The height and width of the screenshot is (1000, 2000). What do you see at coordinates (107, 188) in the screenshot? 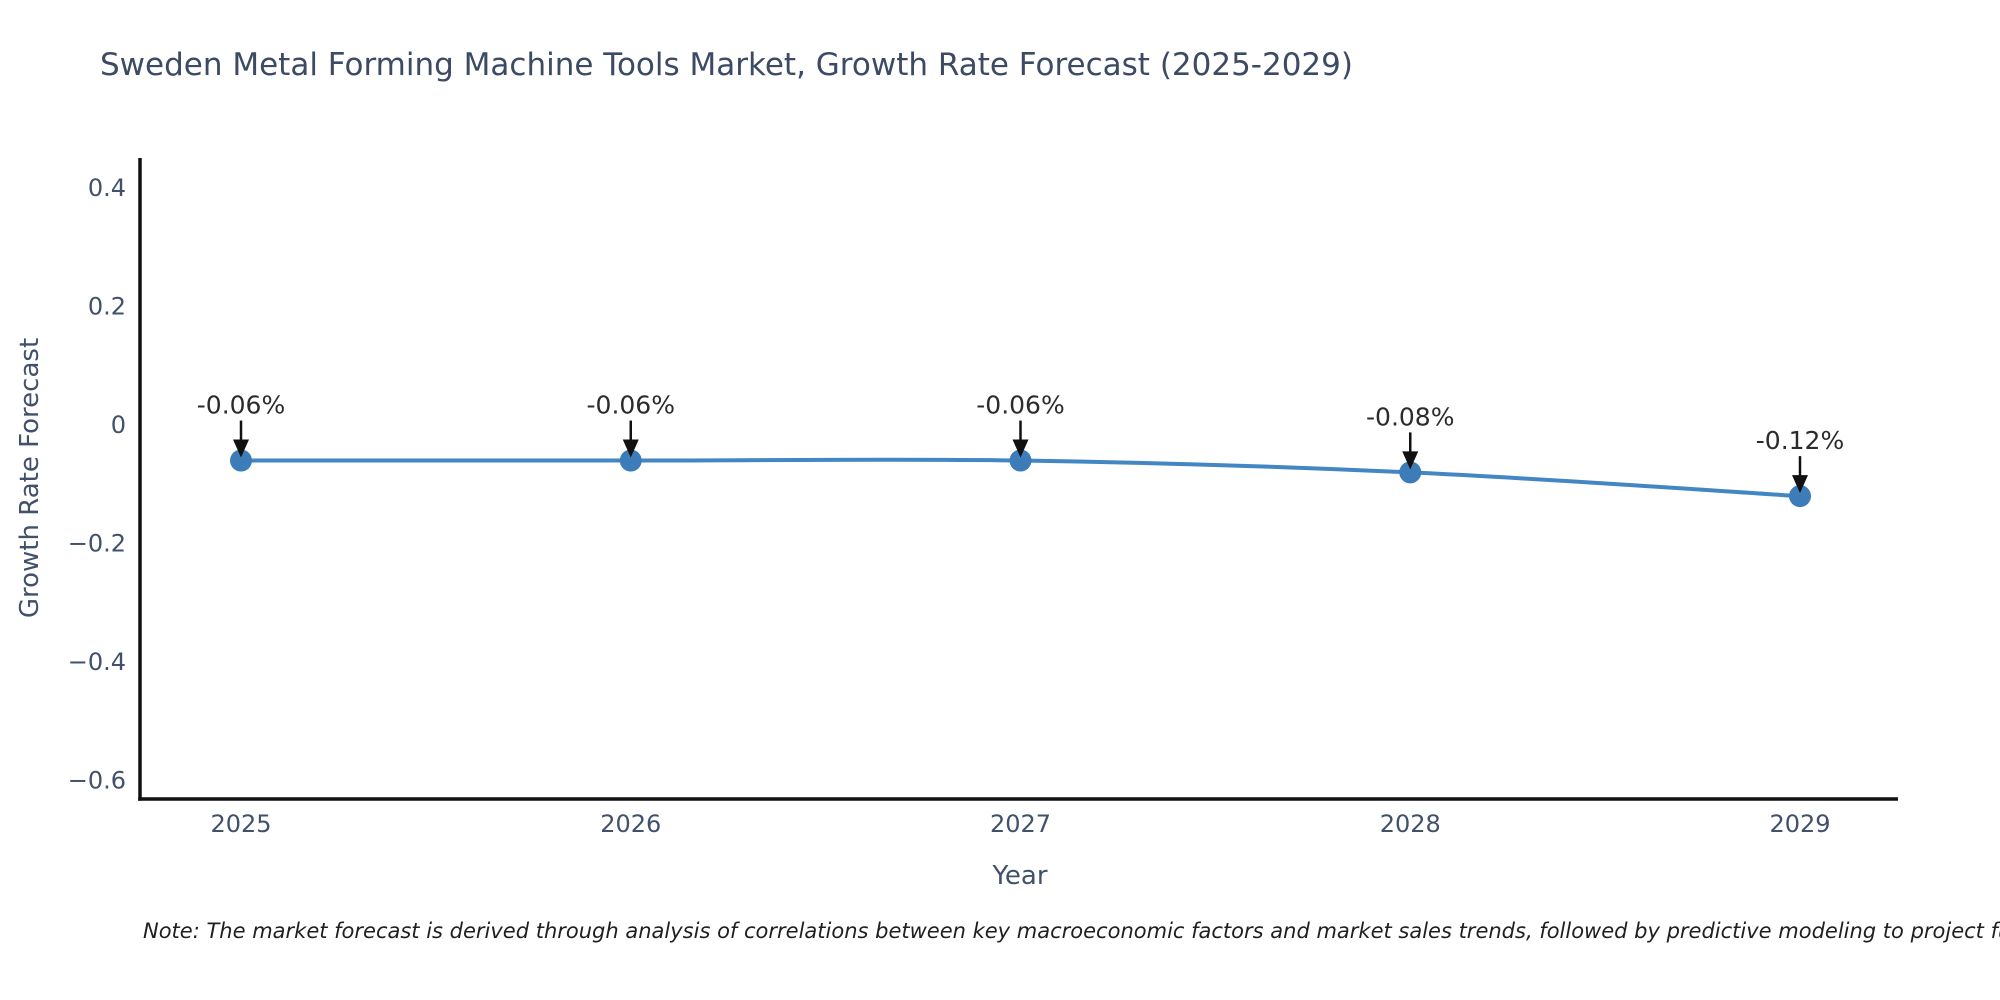
I see `y-tick-label: 0.4` at bounding box center [107, 188].